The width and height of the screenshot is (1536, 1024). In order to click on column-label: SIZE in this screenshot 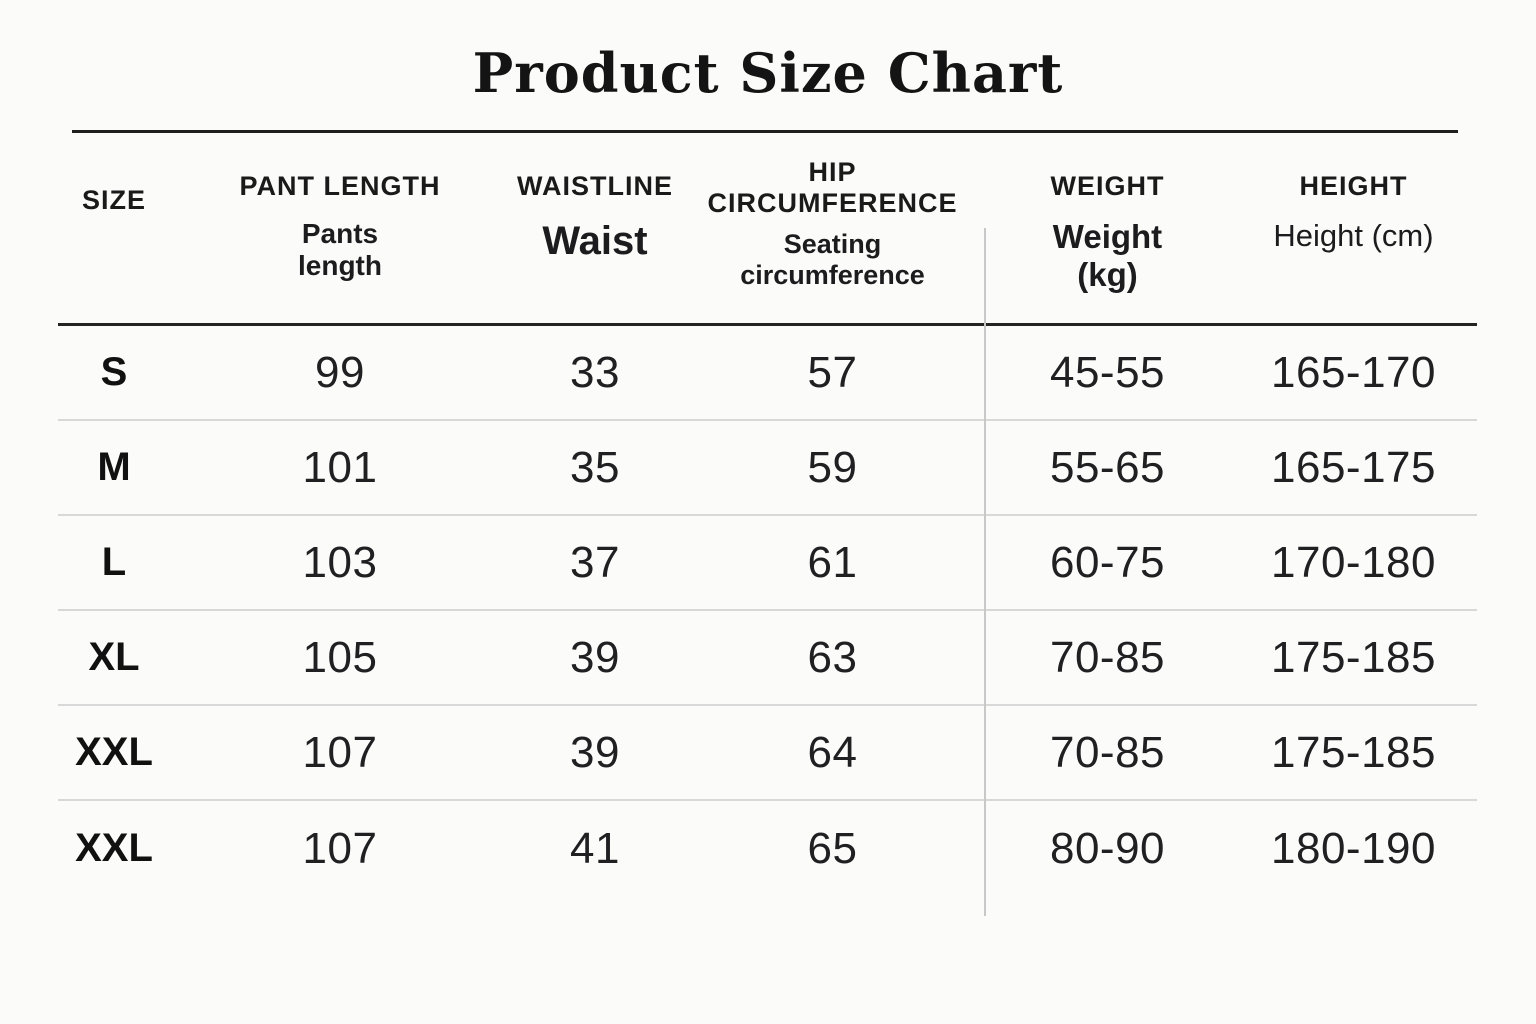, I will do `click(113, 200)`.